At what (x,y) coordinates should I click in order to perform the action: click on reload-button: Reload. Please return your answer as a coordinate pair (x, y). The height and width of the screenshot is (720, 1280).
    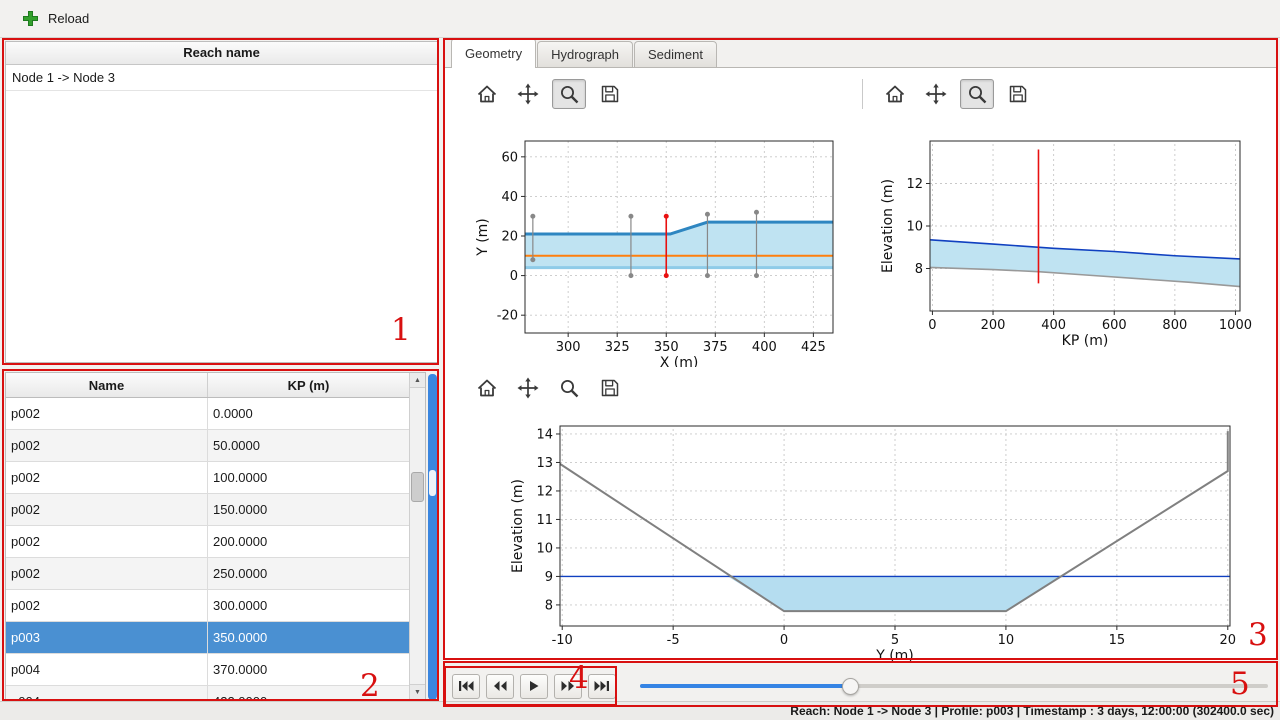
    Looking at the image, I should click on (55, 18).